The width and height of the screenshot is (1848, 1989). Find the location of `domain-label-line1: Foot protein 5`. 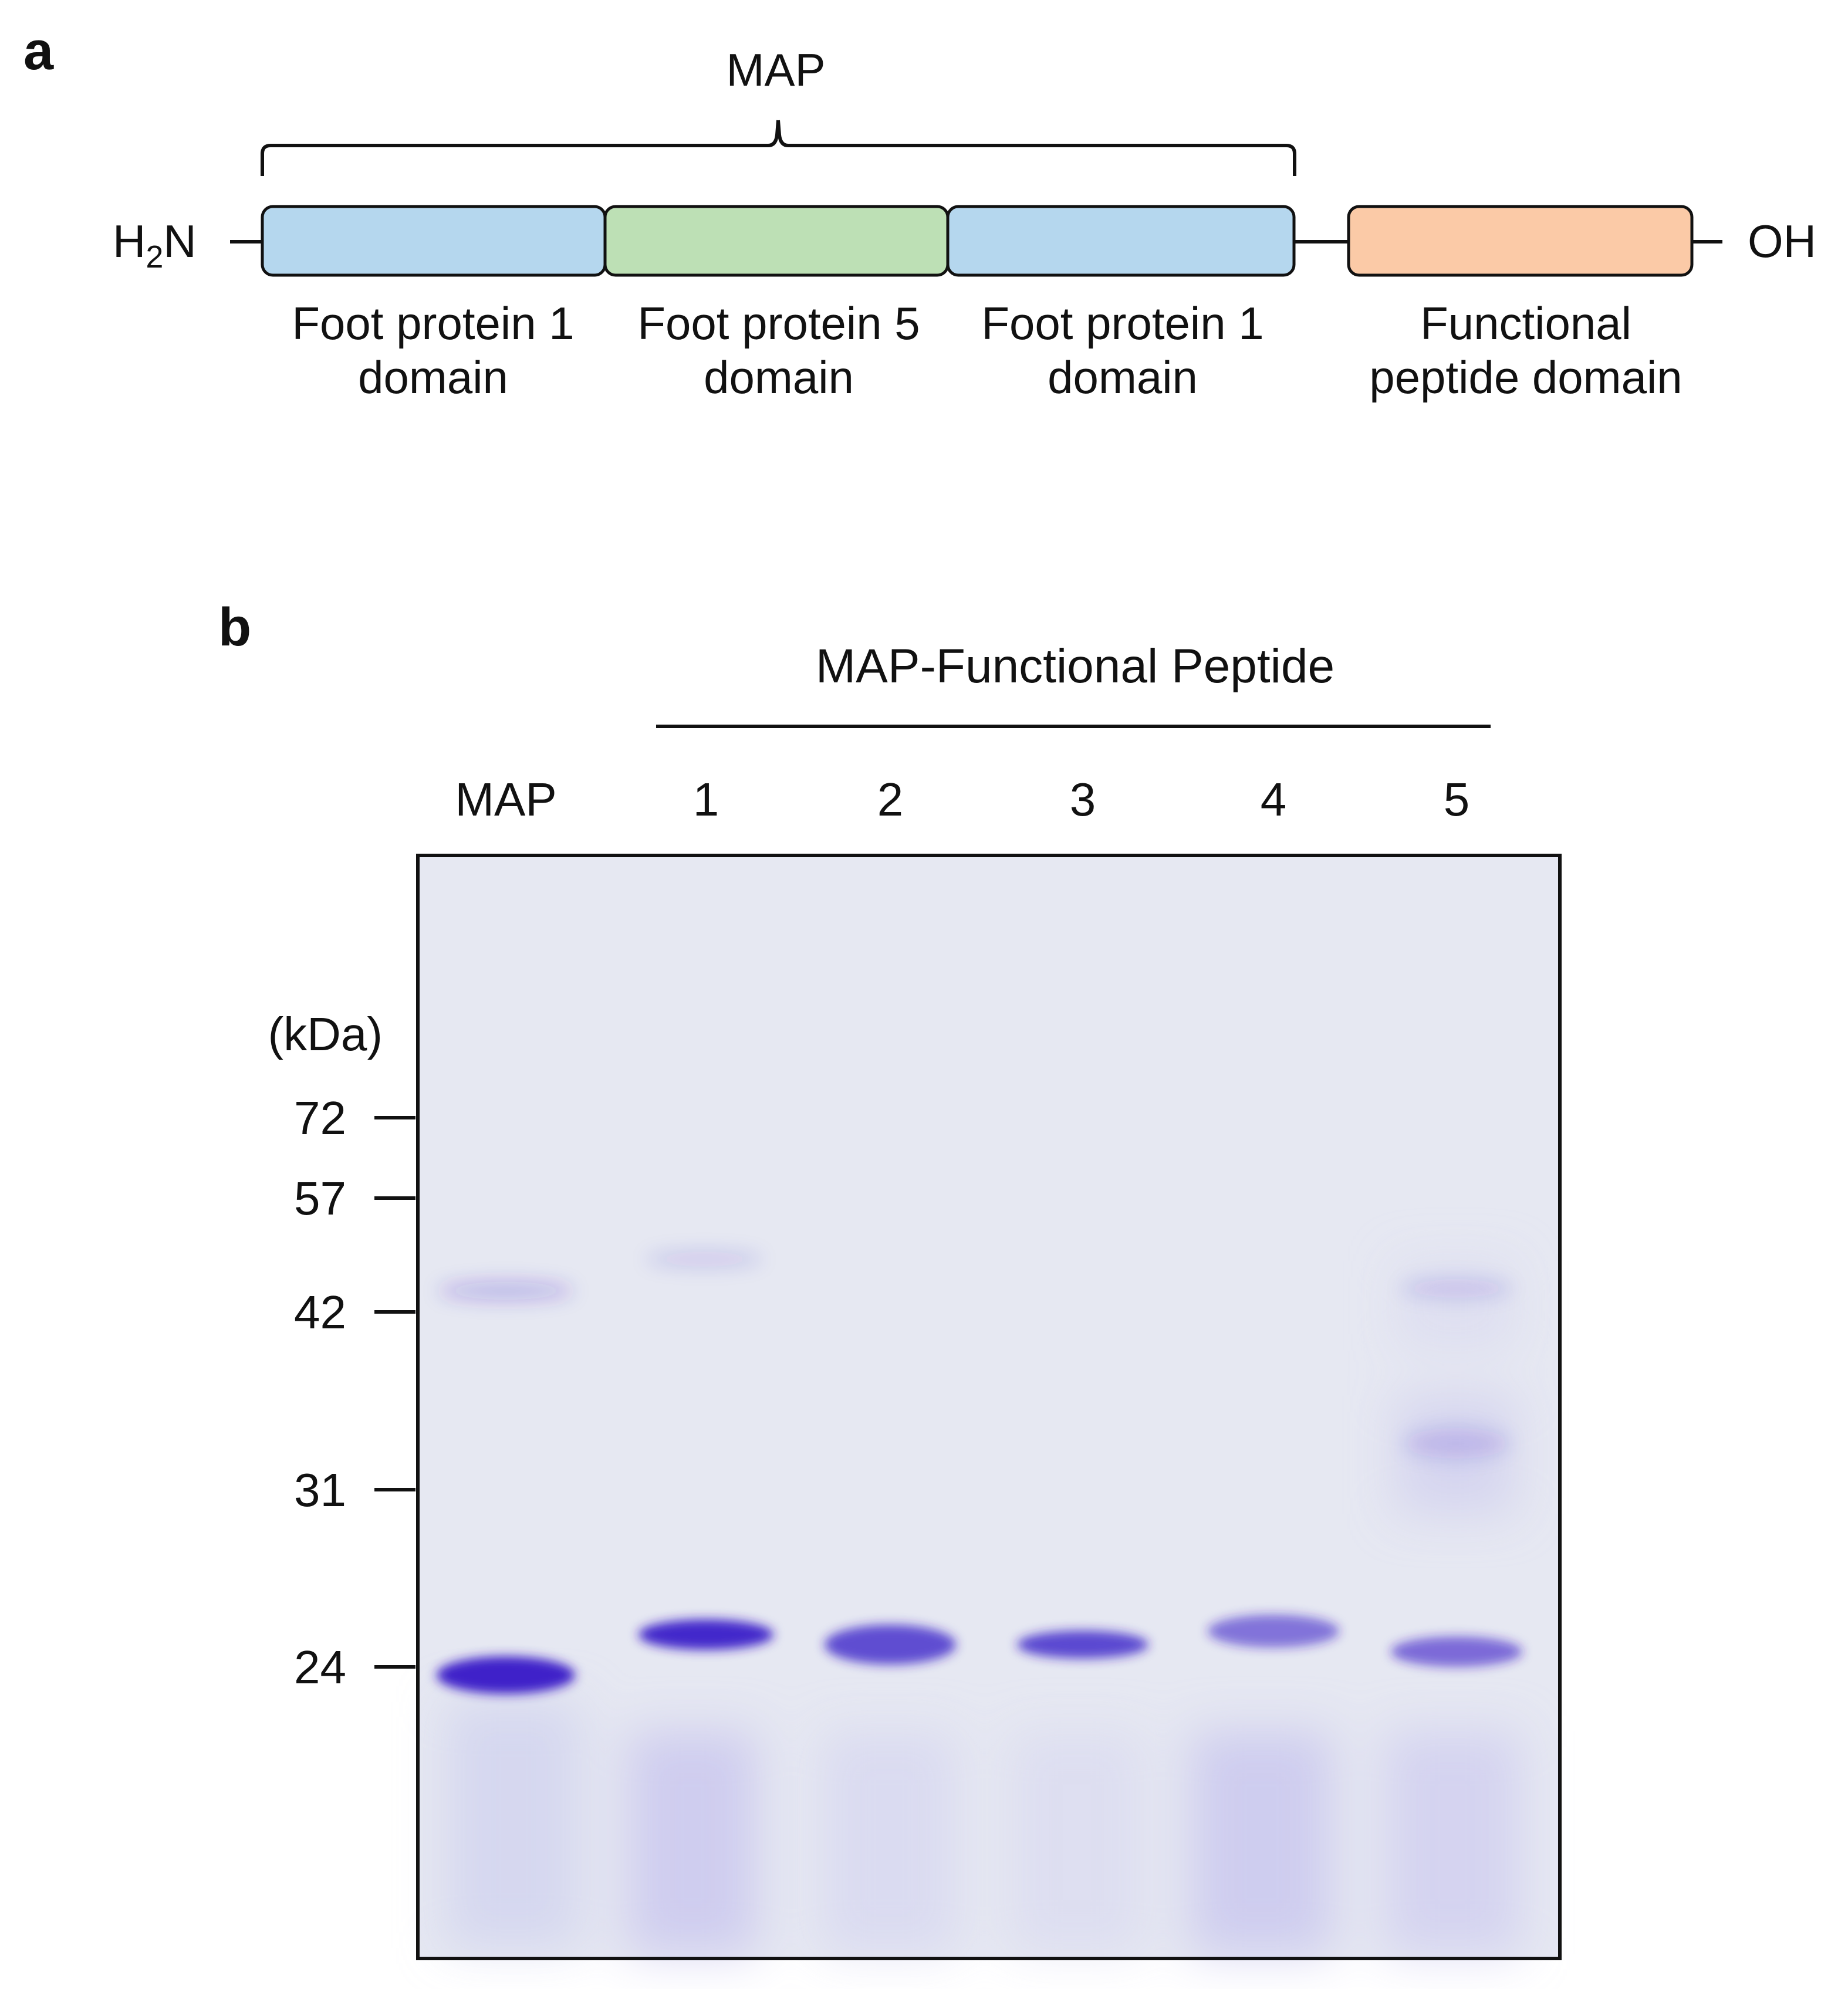

domain-label-line1: Foot protein 5 is located at coordinates (778, 323).